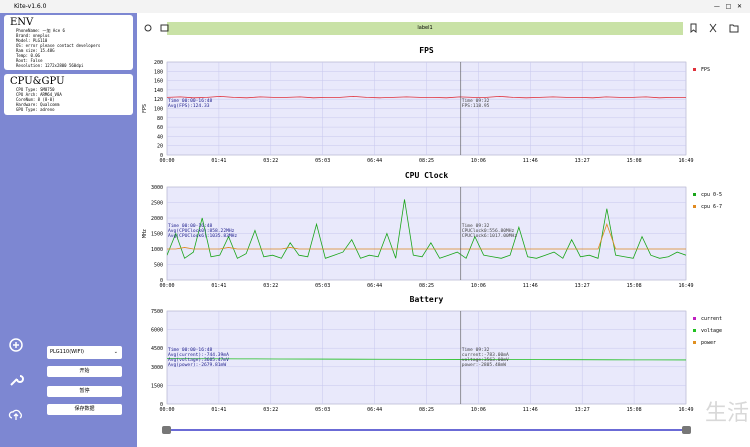 This screenshot has width=750, height=447. What do you see at coordinates (161, 156) in the screenshot?
I see `y-tick-label: 0` at bounding box center [161, 156].